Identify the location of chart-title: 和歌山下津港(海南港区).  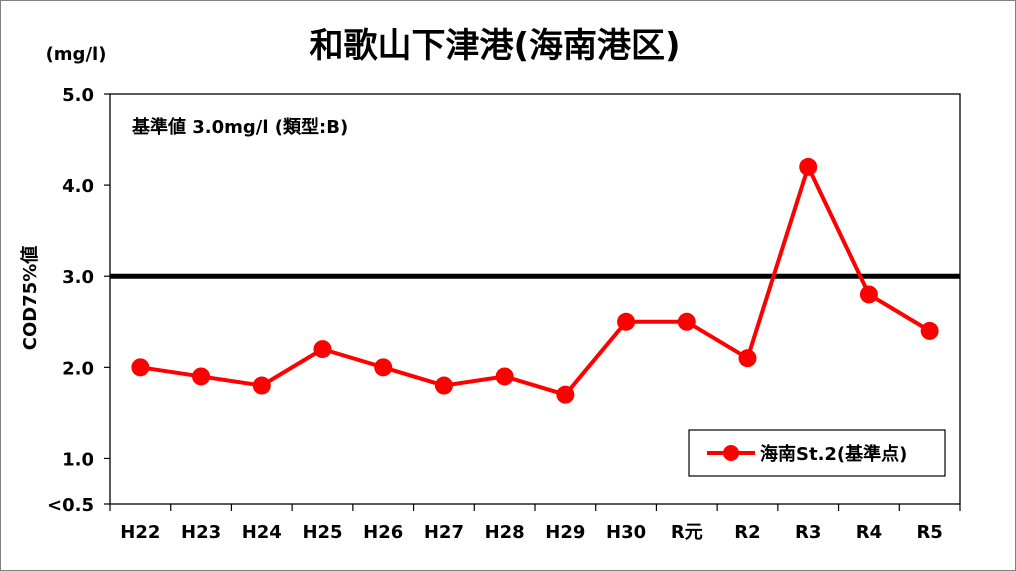
(494, 46).